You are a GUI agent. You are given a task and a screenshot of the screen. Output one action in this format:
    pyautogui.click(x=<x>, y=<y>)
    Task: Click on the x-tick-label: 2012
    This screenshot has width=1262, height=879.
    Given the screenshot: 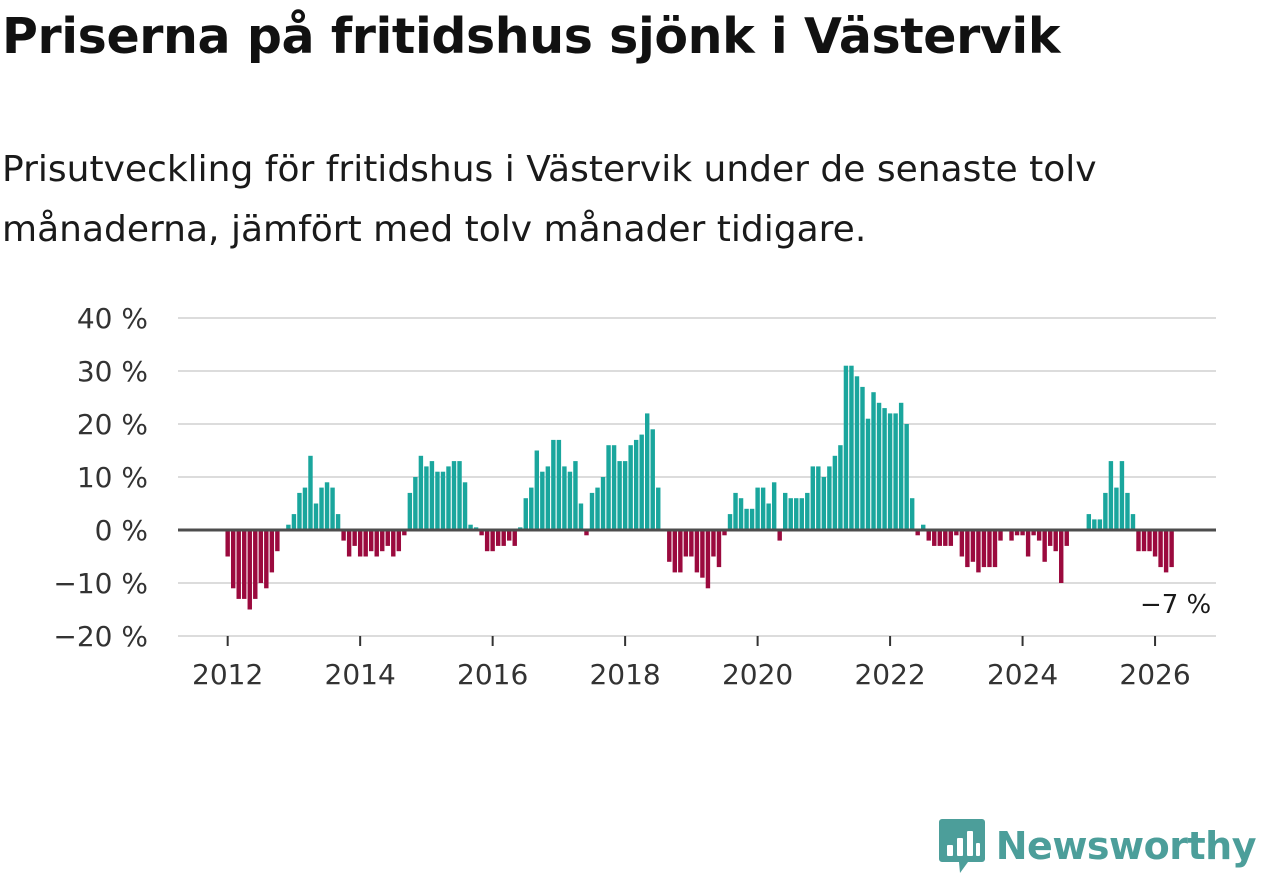 What is the action you would take?
    pyautogui.click(x=227, y=674)
    